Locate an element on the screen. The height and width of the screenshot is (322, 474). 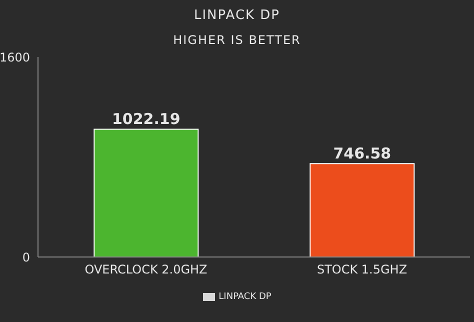
text: LINPACK DP is located at coordinates (245, 297).